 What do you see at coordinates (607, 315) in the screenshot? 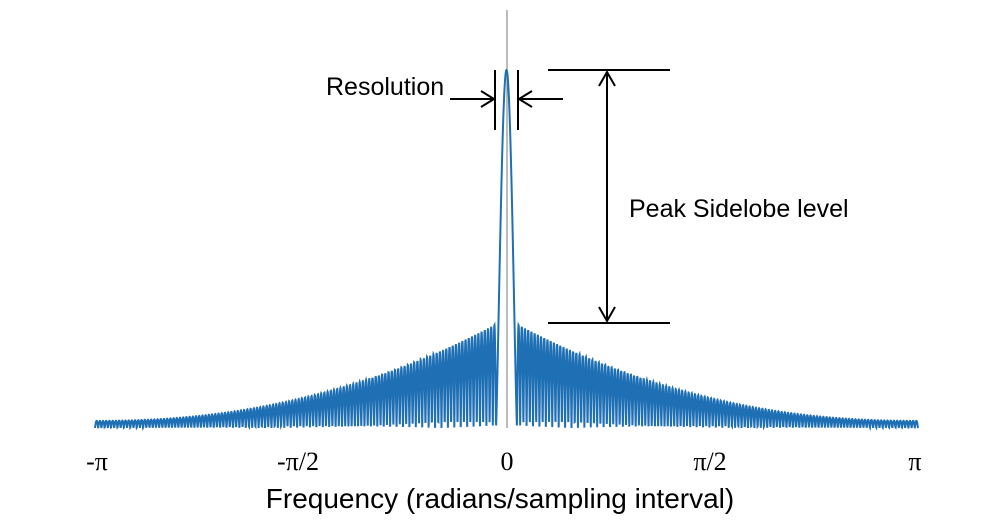
I see `peak-sidelobe-arrowhead-bottom` at bounding box center [607, 315].